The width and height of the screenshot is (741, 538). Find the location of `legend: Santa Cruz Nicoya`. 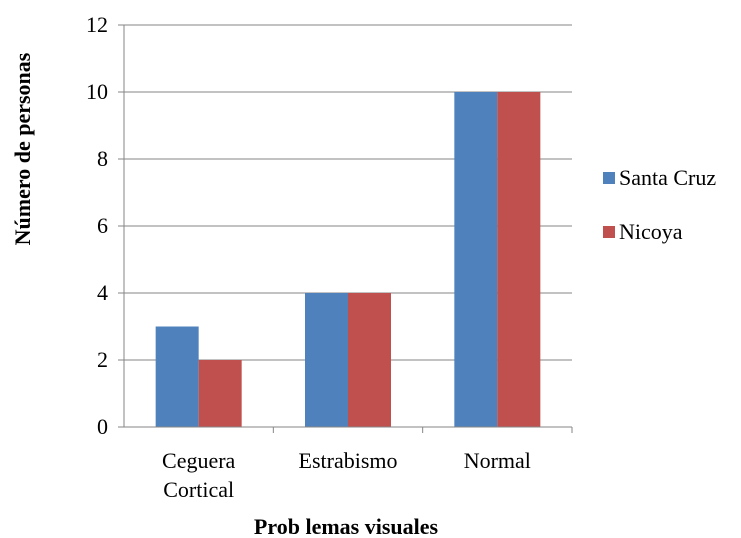

legend: Santa Cruz Nicoya is located at coordinates (659, 204).